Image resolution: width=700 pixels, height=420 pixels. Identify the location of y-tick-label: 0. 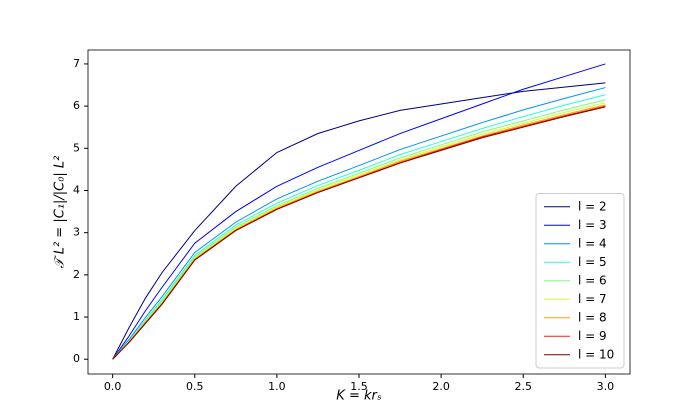
(76, 358).